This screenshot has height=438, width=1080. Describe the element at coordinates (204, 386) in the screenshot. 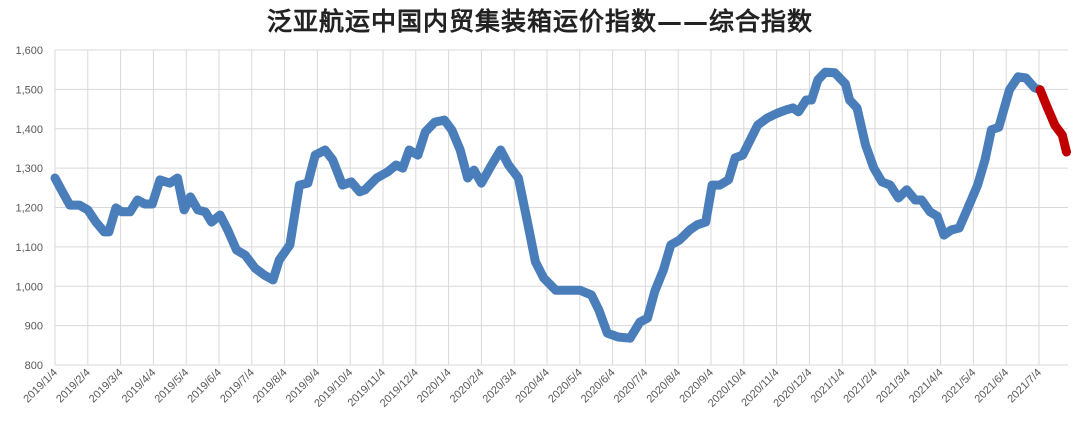

I see `x-tick-label: 2019/6/4` at that location.